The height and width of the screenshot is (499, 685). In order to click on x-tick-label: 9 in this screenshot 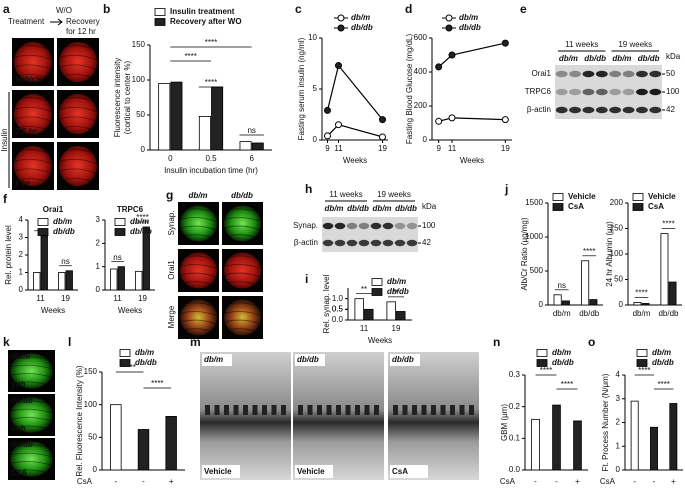, I will do `click(327, 148)`.